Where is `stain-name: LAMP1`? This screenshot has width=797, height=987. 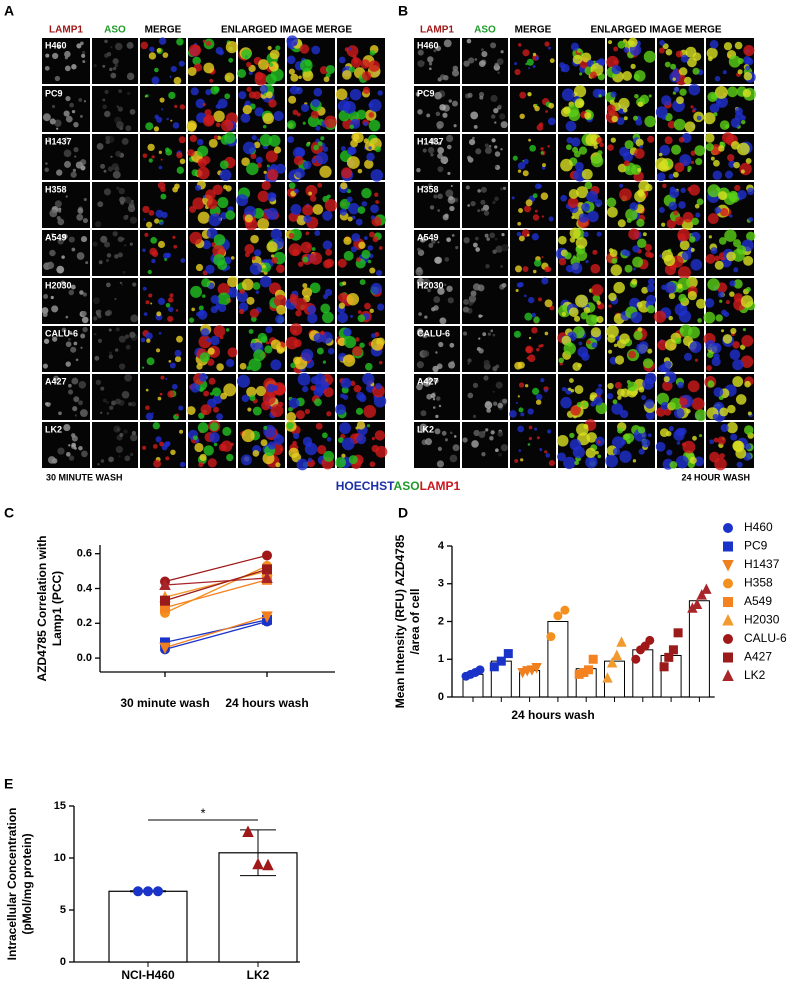 stain-name: LAMP1 is located at coordinates (440, 486).